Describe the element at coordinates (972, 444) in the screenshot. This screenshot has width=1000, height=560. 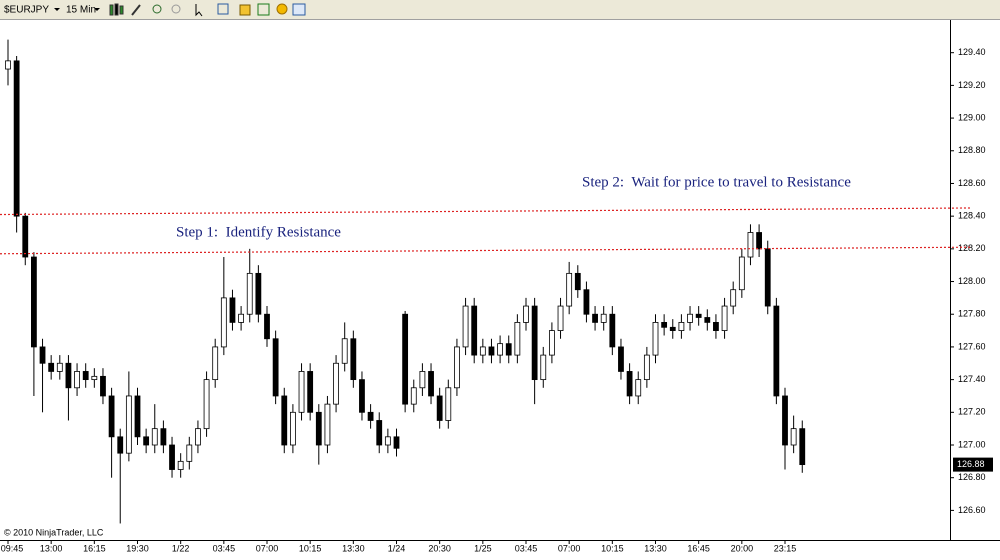
I see `y-tick-label: 127.00` at that location.